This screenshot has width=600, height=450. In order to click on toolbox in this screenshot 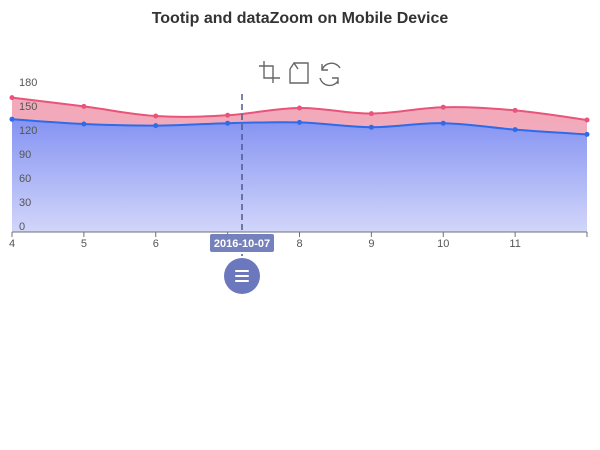, I will do `click(303, 74)`.